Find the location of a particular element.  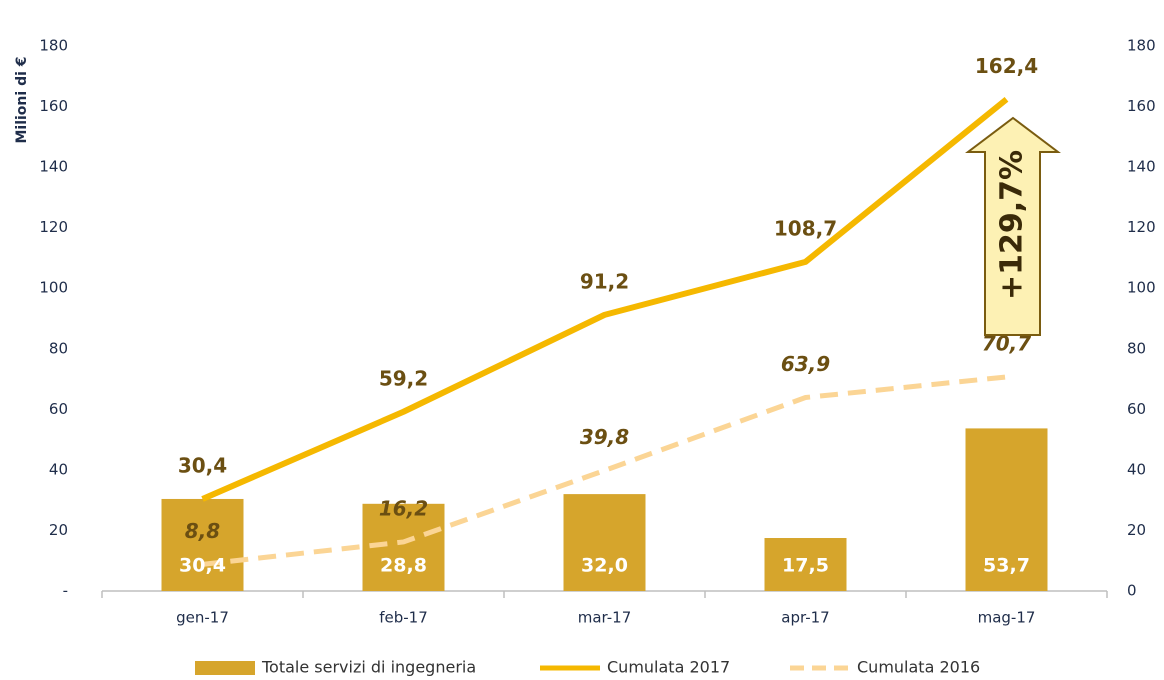

arrow-shape is located at coordinates (1013, 226).